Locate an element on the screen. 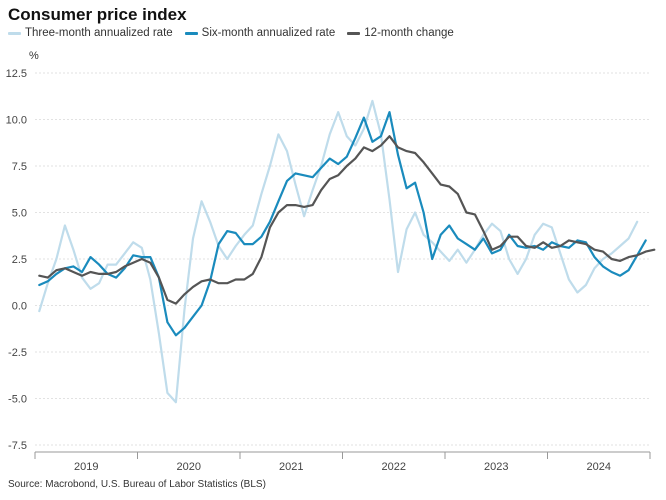 The image size is (666, 500). legend-label-12-month: 12-month change is located at coordinates (409, 33).